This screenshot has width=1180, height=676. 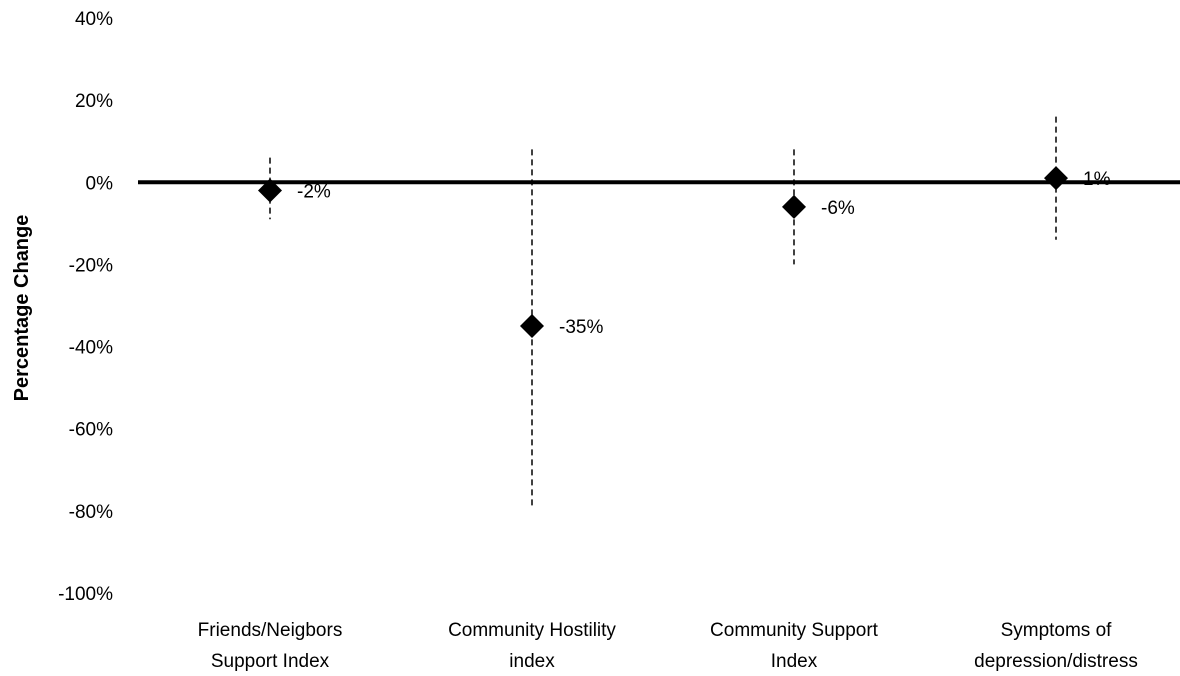 I want to click on y-tick-label: -40%, so click(x=91, y=348).